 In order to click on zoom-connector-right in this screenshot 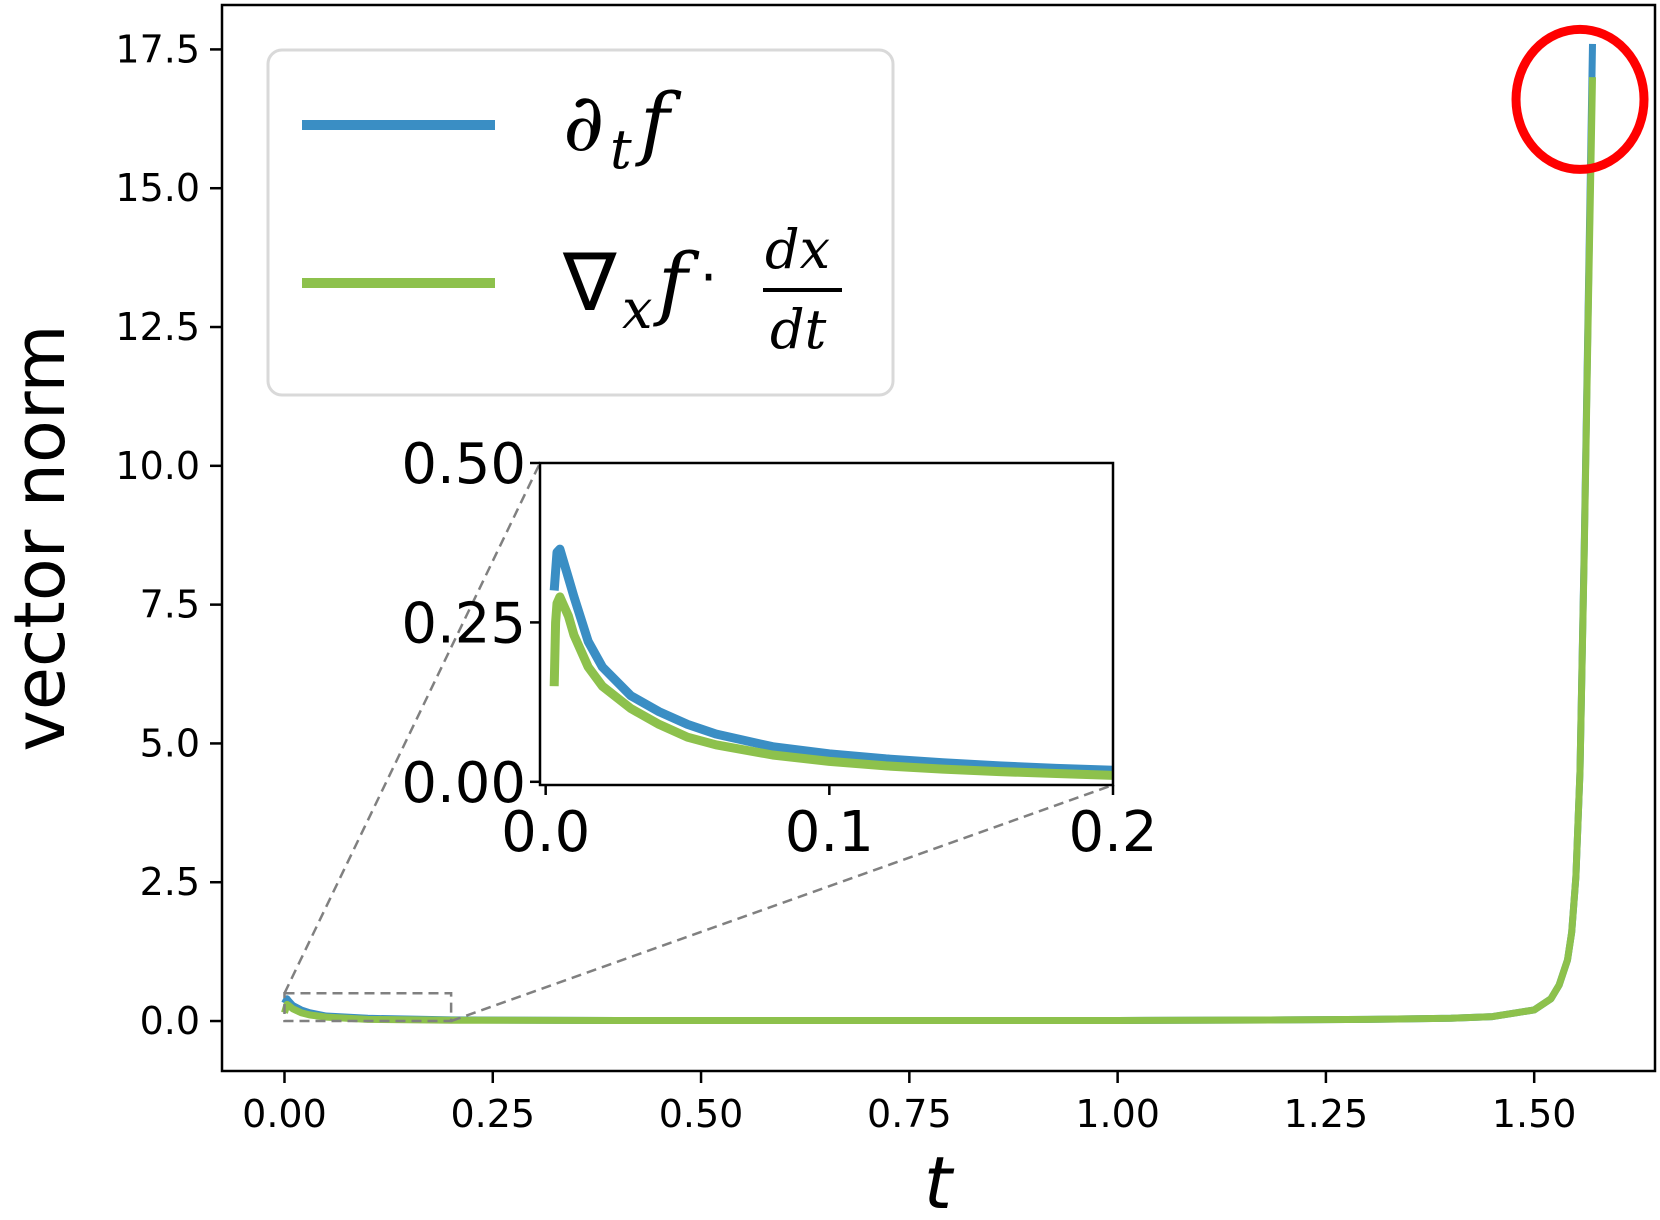, I will do `click(782, 903)`.